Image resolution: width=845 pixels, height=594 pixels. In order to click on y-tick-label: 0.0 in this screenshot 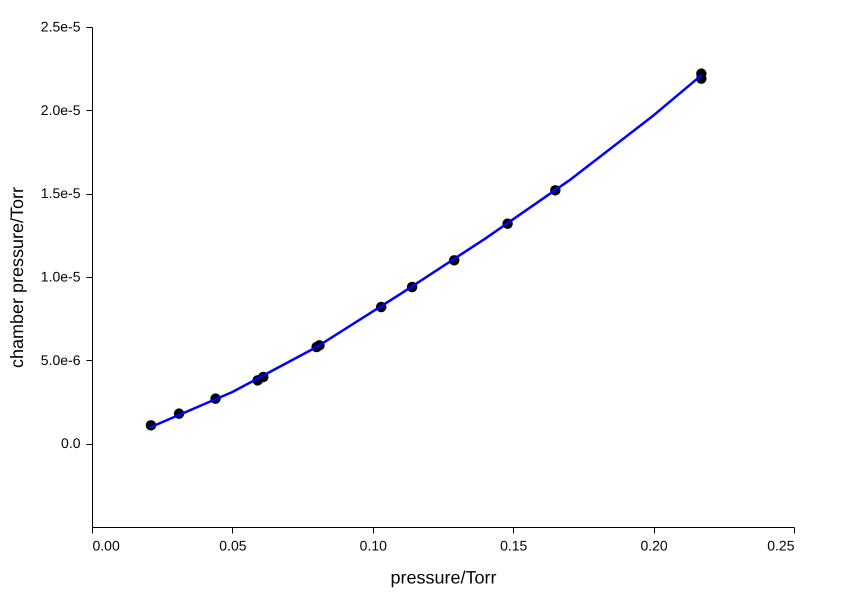, I will do `click(71, 443)`.